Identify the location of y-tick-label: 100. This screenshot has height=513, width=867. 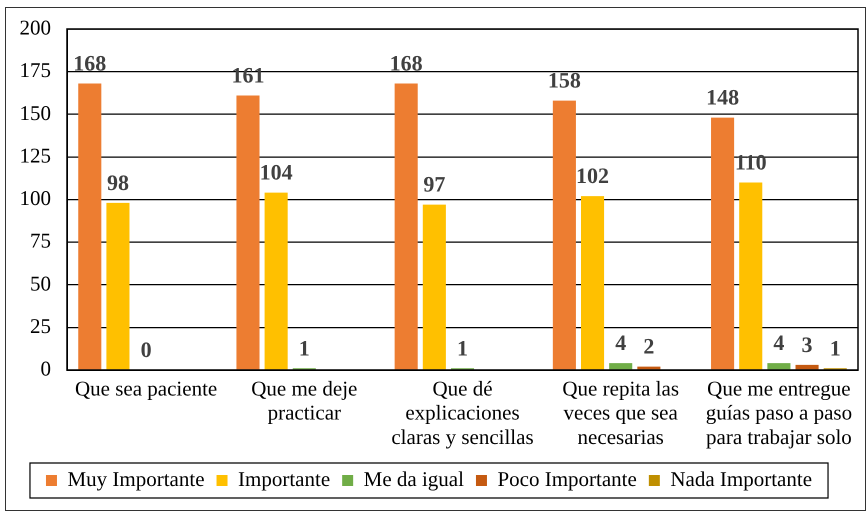
(35, 198).